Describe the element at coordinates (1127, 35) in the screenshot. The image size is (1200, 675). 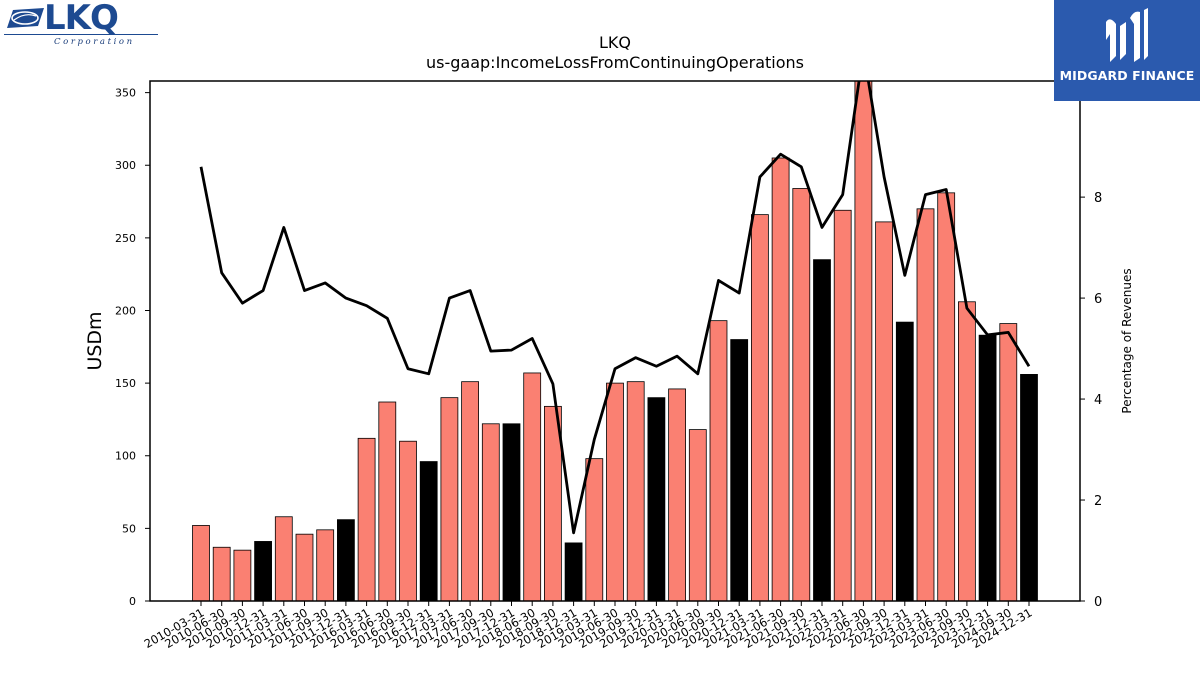
I see `midgard-emblem-icon` at that location.